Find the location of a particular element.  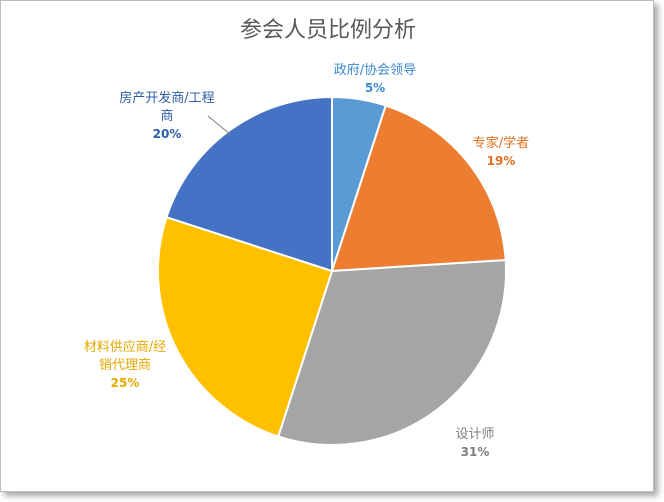

slice-percent-5: 20% is located at coordinates (167, 134).